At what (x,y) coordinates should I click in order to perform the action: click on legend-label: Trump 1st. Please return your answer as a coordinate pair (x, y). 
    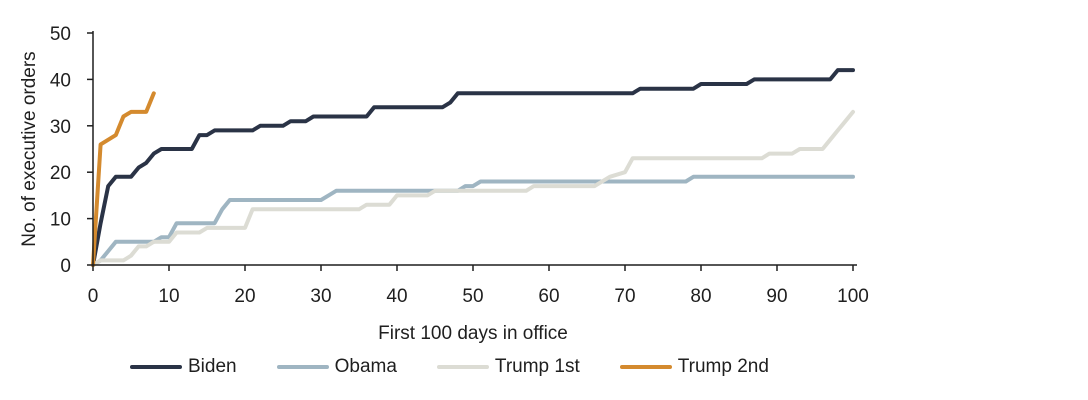
    Looking at the image, I should click on (537, 366).